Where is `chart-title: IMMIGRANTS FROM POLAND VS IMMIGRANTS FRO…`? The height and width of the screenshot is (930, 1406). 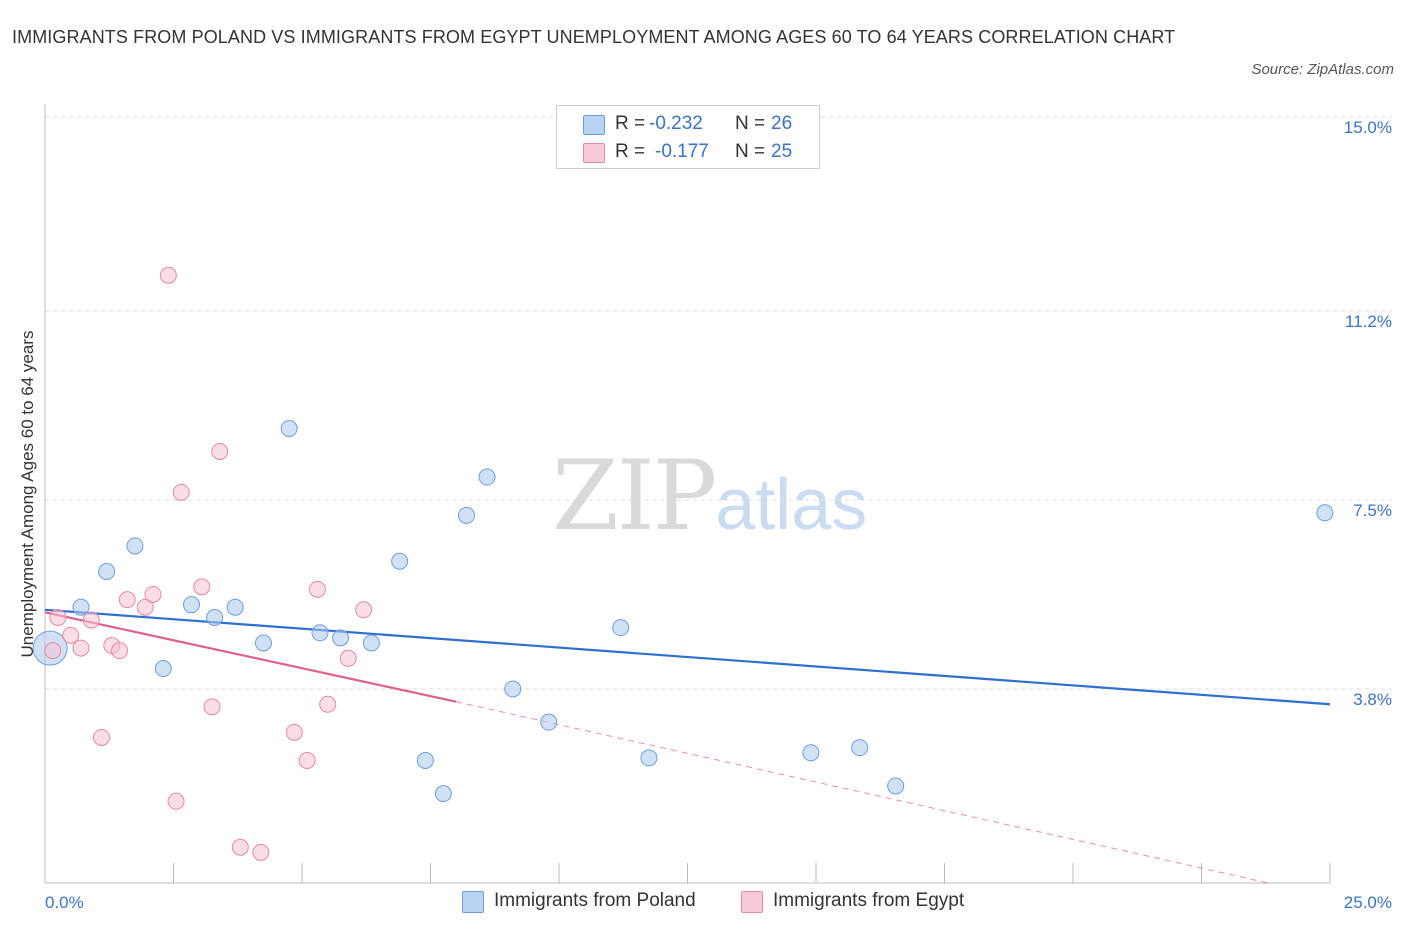 chart-title: IMMIGRANTS FROM POLAND VS IMMIGRANTS FRO… is located at coordinates (594, 37).